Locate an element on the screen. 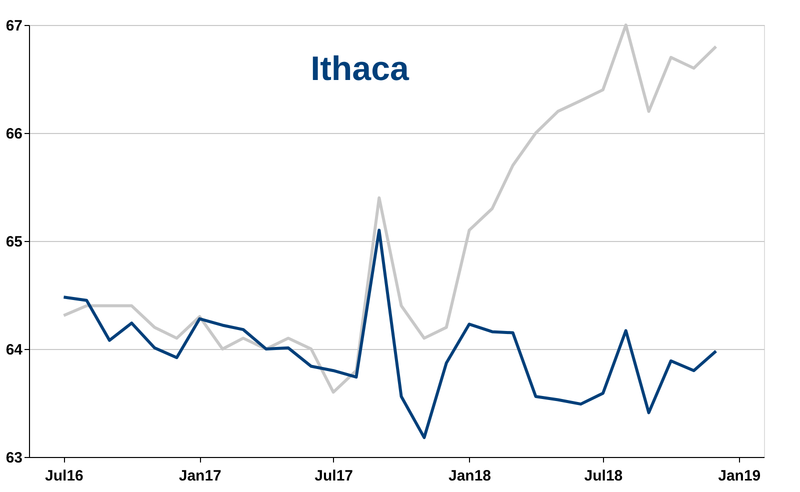 This screenshot has width=800, height=492. y-tick-label: 63 is located at coordinates (14, 458).